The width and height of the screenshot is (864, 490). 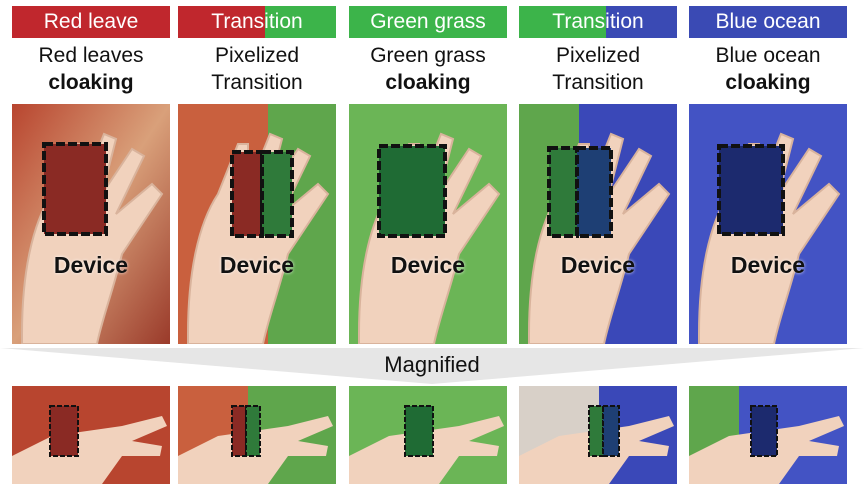 I want to click on caption: Blue ocean cloaking, so click(x=768, y=69).